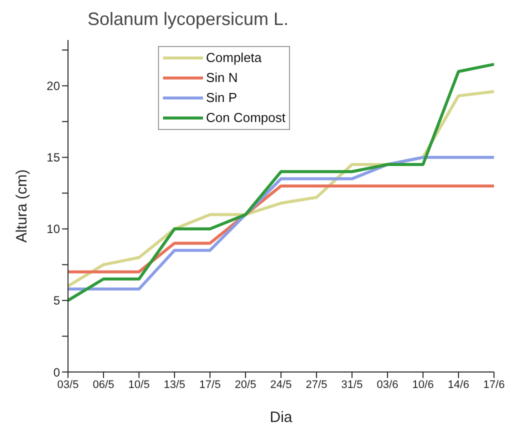 Image resolution: width=514 pixels, height=448 pixels. I want to click on y-tick-label: 5, so click(56, 301).